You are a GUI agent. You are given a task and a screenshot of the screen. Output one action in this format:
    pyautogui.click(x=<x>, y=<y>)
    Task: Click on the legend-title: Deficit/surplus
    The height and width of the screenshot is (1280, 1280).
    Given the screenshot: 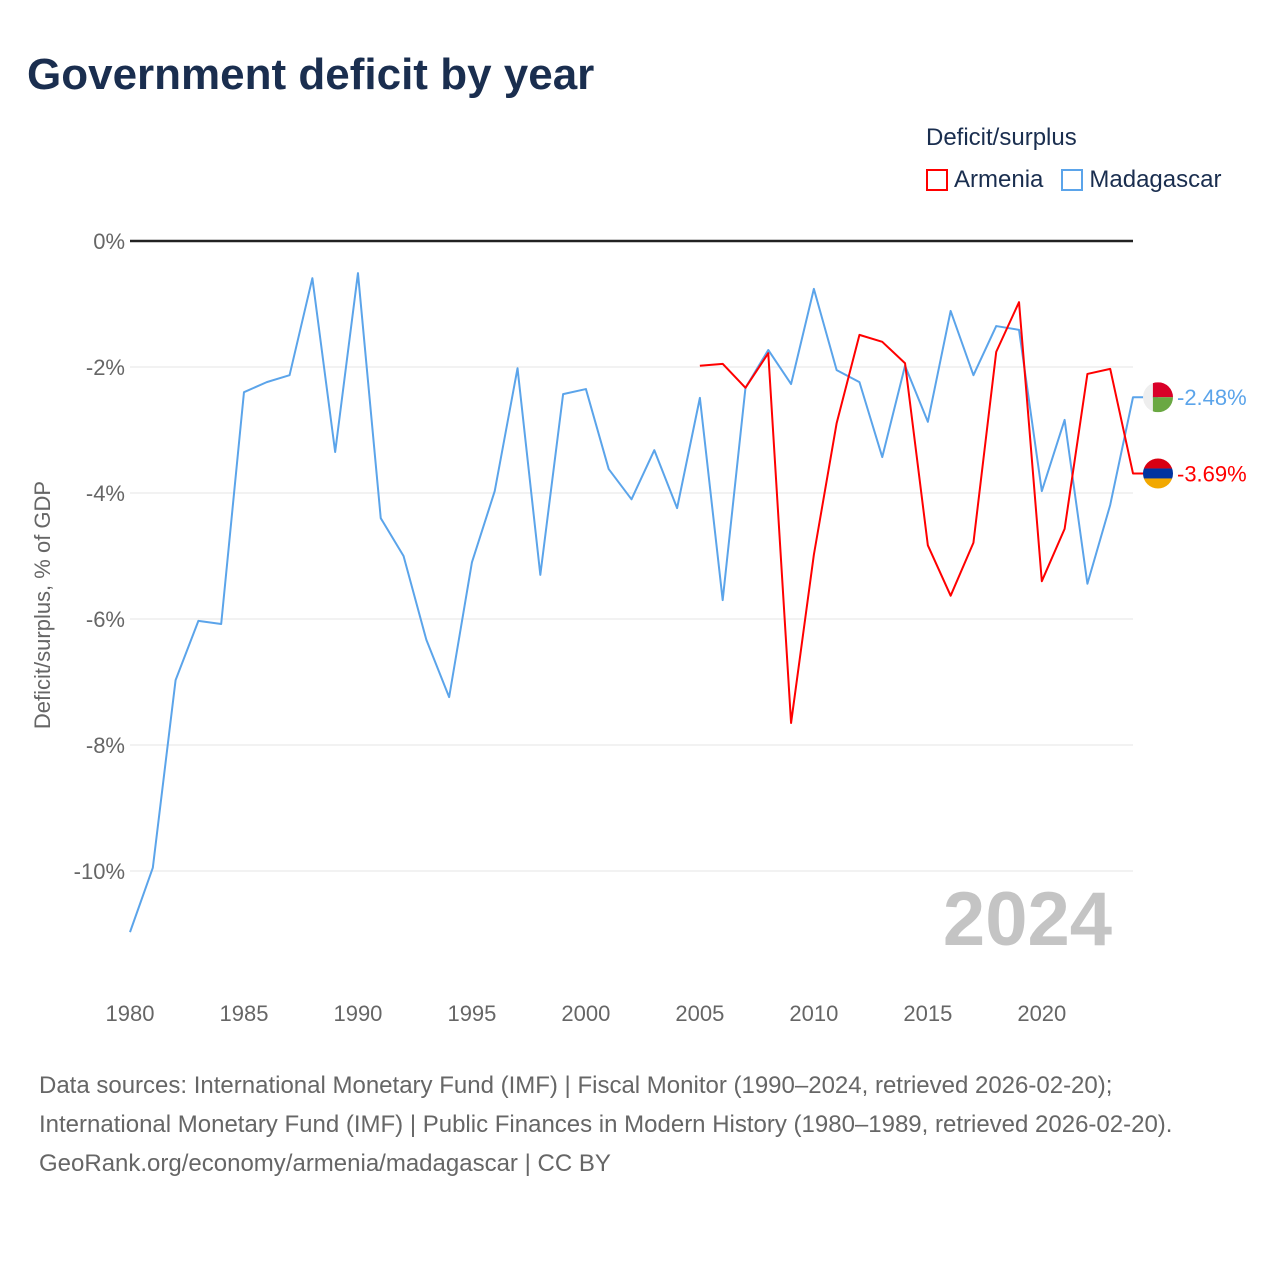 What is the action you would take?
    pyautogui.click(x=1001, y=137)
    